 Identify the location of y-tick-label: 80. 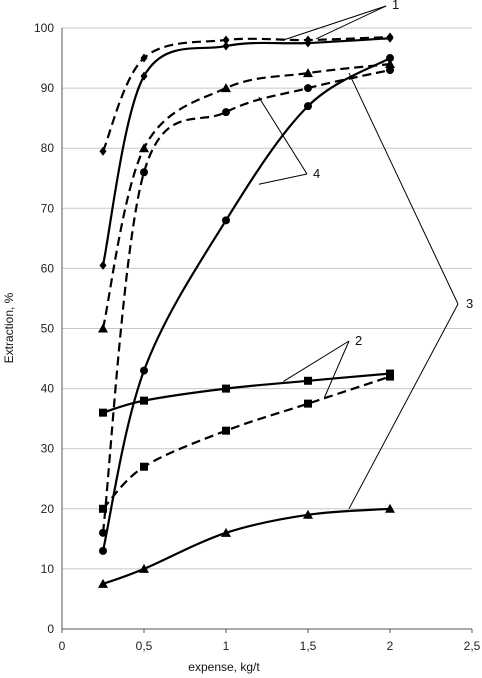
(48, 148).